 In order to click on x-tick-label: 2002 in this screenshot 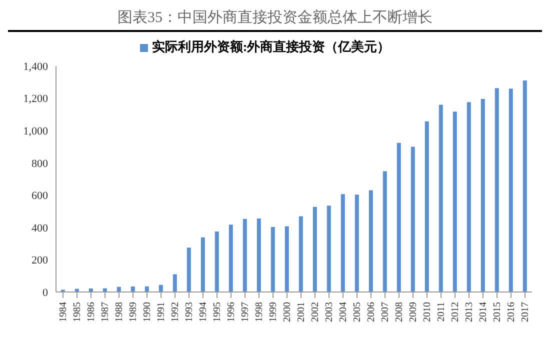, I will do `click(316, 312)`.